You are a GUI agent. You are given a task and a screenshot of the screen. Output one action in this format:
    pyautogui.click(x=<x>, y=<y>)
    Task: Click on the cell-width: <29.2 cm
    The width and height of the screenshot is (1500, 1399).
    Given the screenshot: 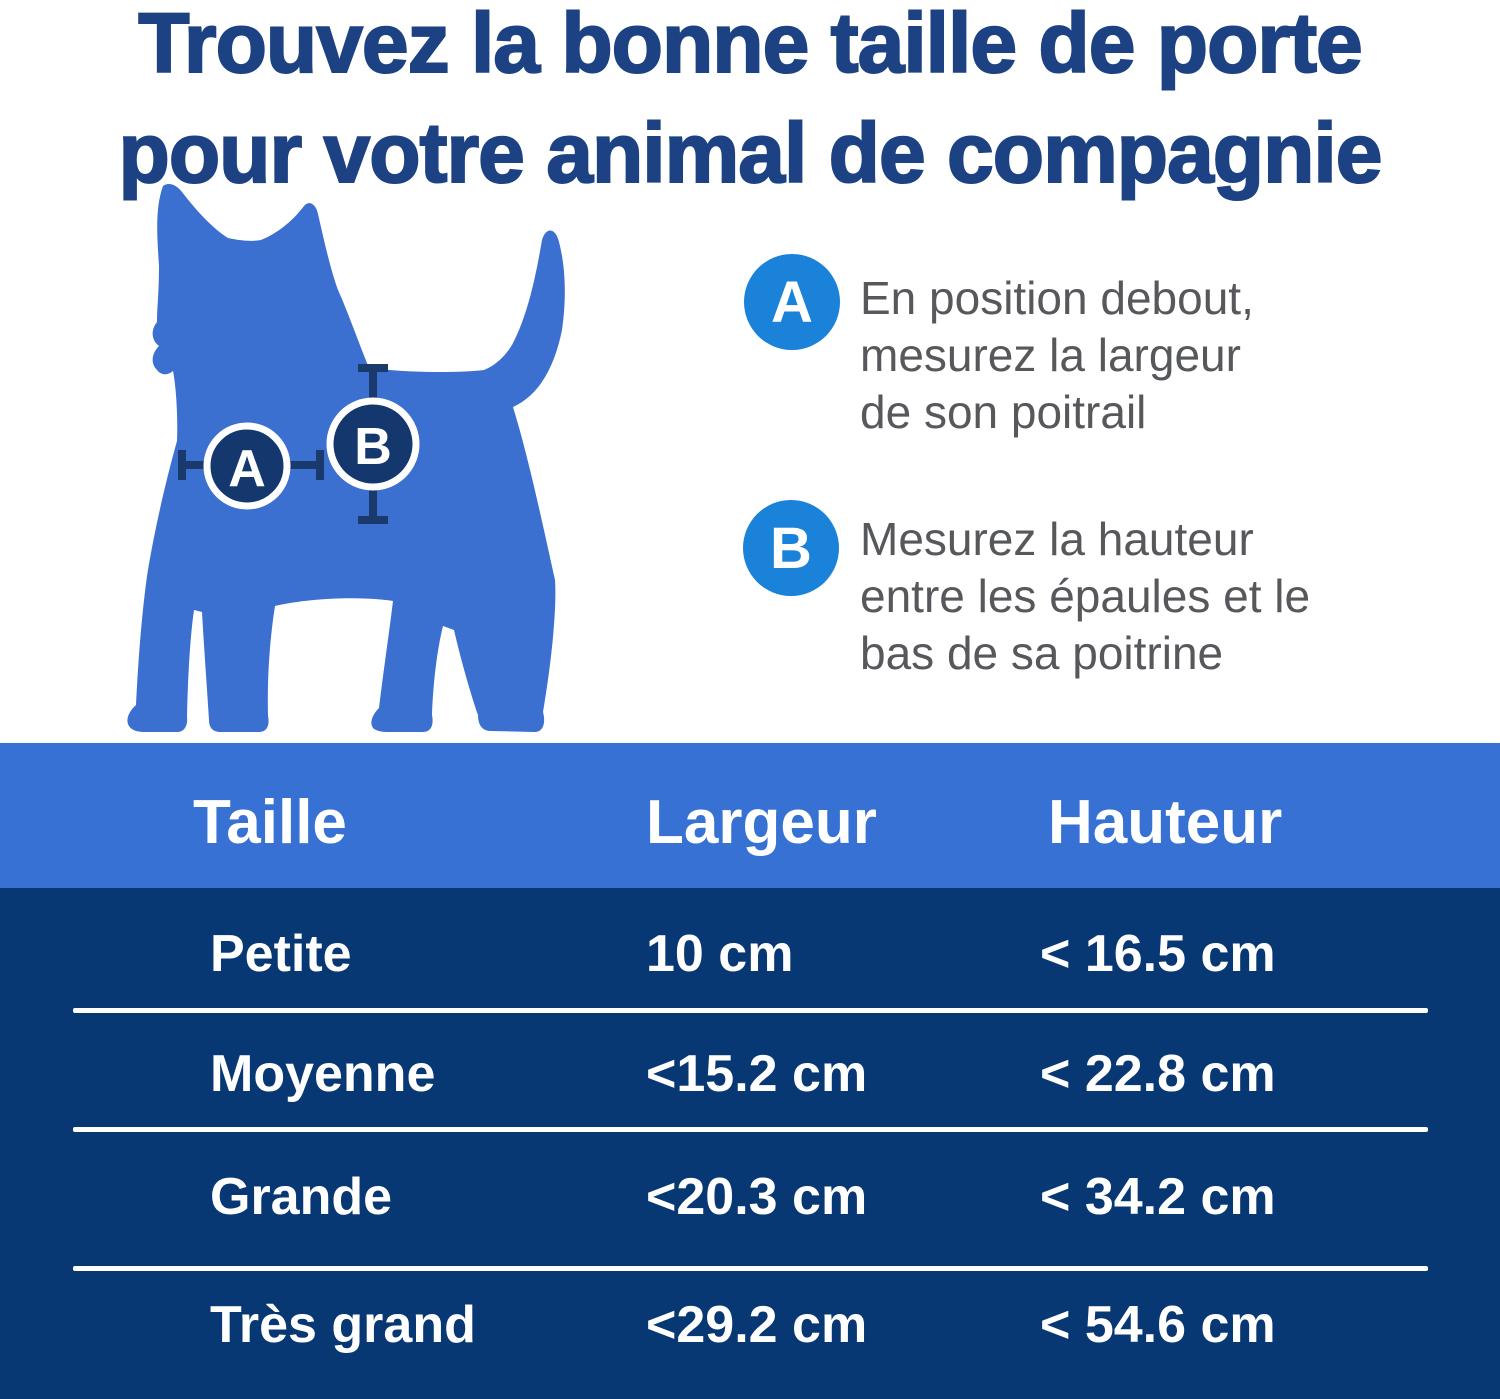 What is the action you would take?
    pyautogui.click(x=757, y=1325)
    